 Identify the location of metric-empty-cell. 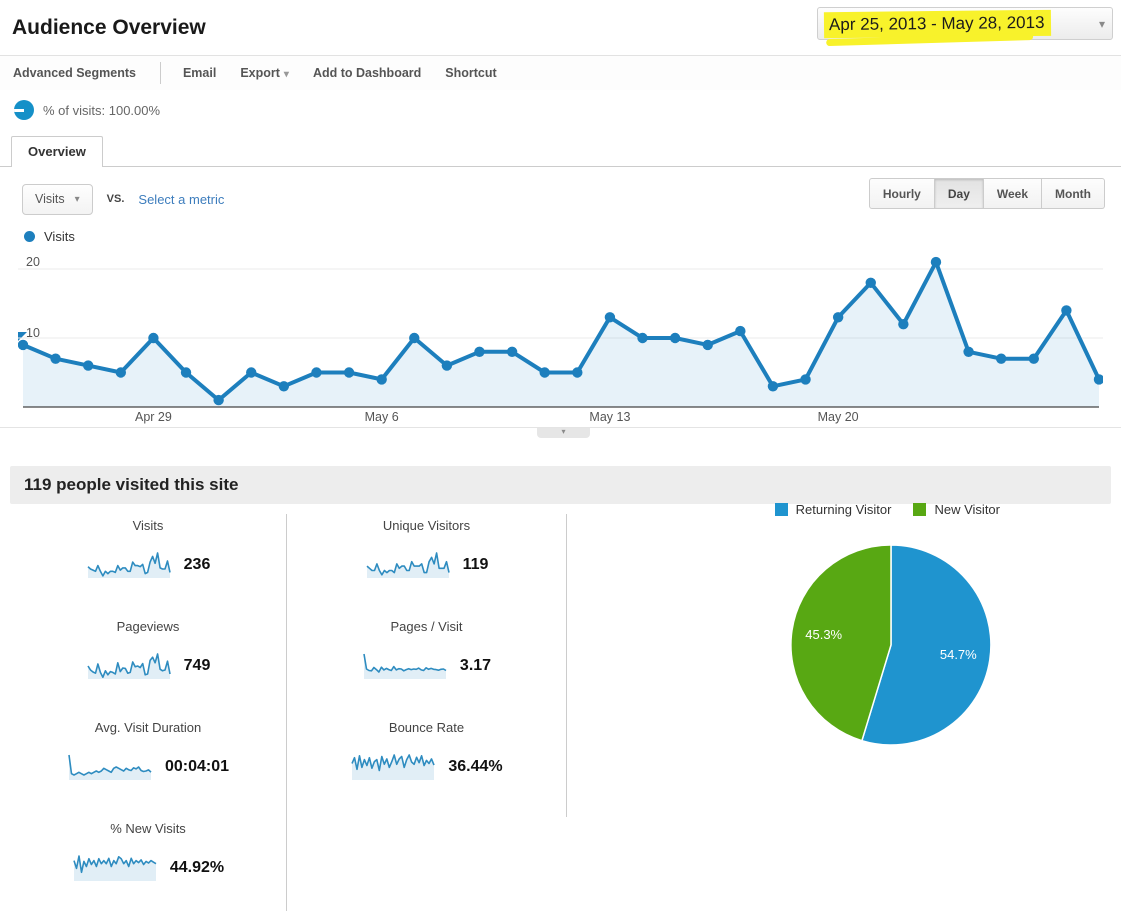
(427, 864).